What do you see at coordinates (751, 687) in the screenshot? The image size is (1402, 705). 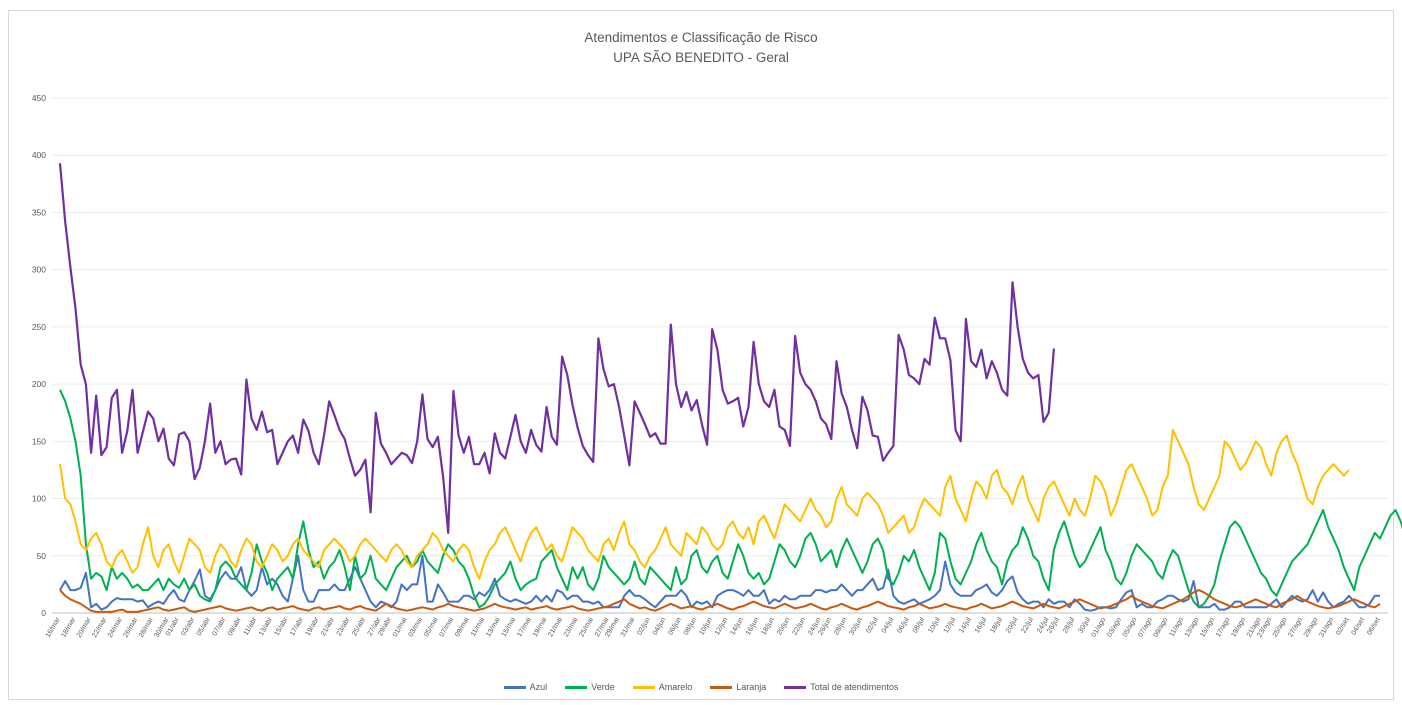 I see `legend-label: Laranja` at bounding box center [751, 687].